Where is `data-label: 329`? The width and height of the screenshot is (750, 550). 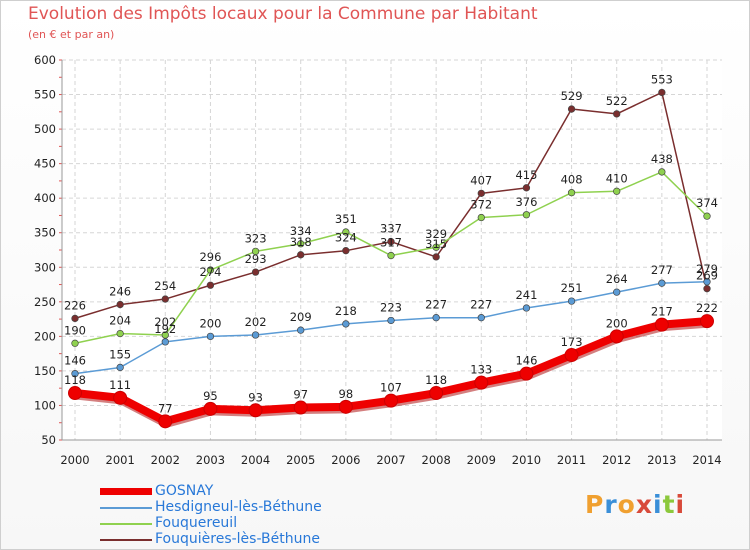 data-label: 329 is located at coordinates (436, 234).